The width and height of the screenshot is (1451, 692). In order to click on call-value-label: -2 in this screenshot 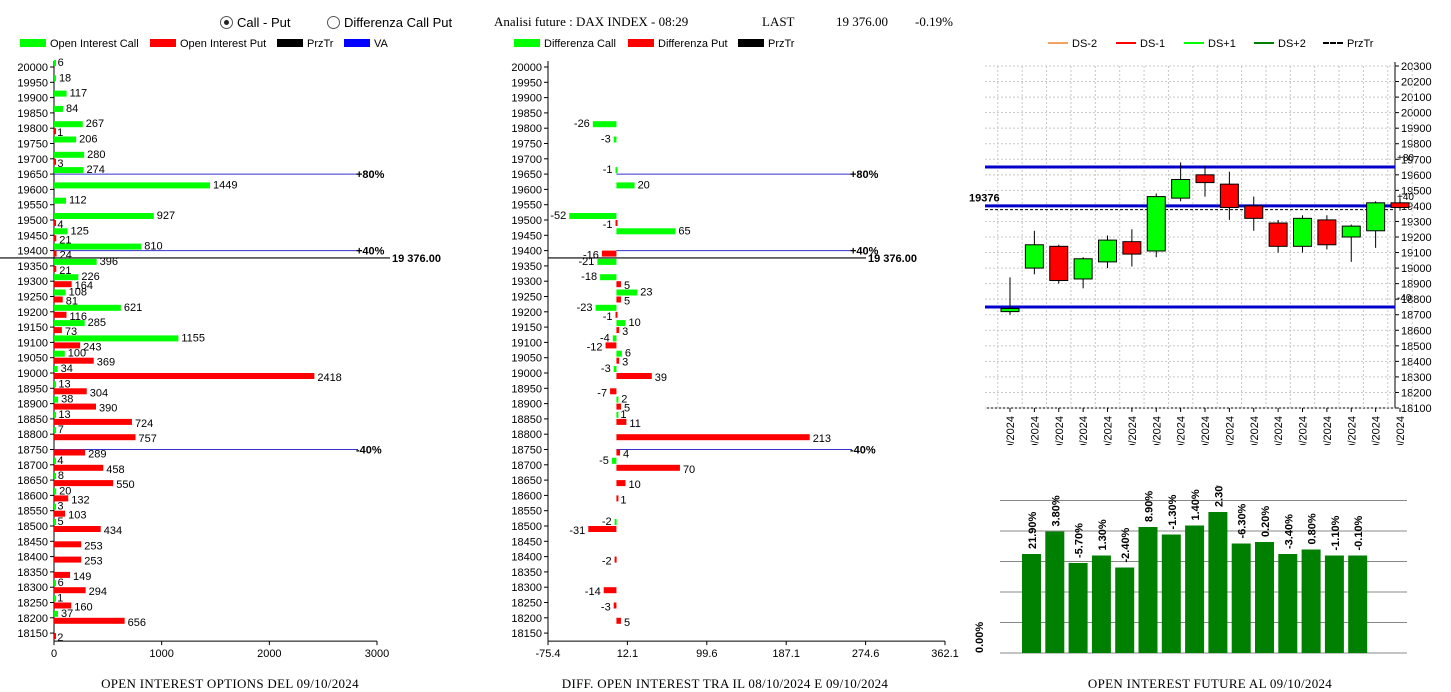, I will do `click(607, 522)`.